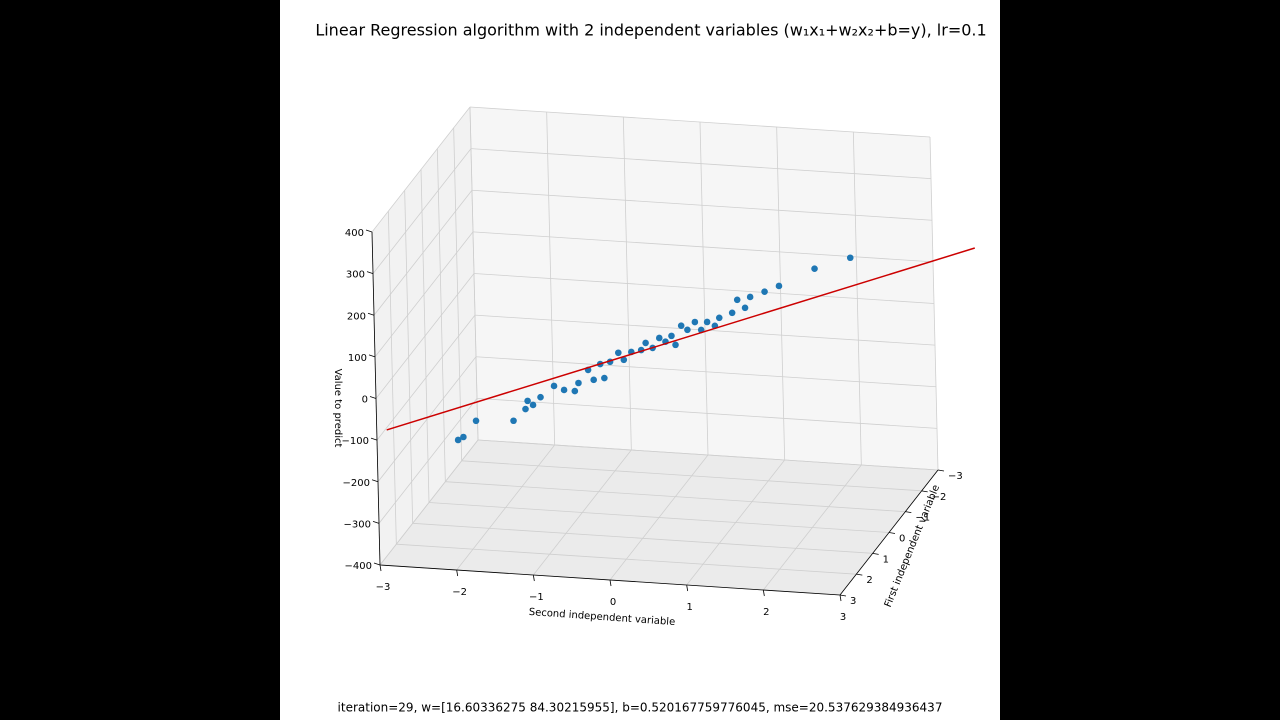 This screenshot has width=1280, height=720. What do you see at coordinates (365, 400) in the screenshot?
I see `z-tick-label: 0` at bounding box center [365, 400].